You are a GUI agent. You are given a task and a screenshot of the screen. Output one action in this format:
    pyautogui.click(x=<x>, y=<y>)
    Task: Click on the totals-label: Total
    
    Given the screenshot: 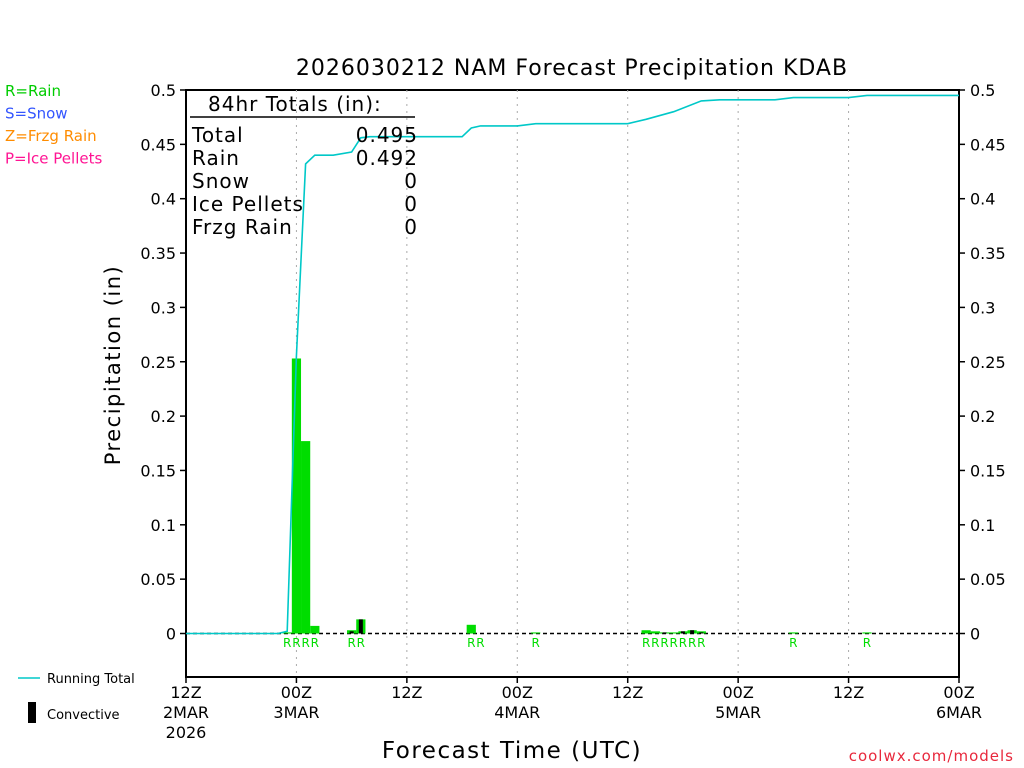 What is the action you would take?
    pyautogui.click(x=217, y=135)
    